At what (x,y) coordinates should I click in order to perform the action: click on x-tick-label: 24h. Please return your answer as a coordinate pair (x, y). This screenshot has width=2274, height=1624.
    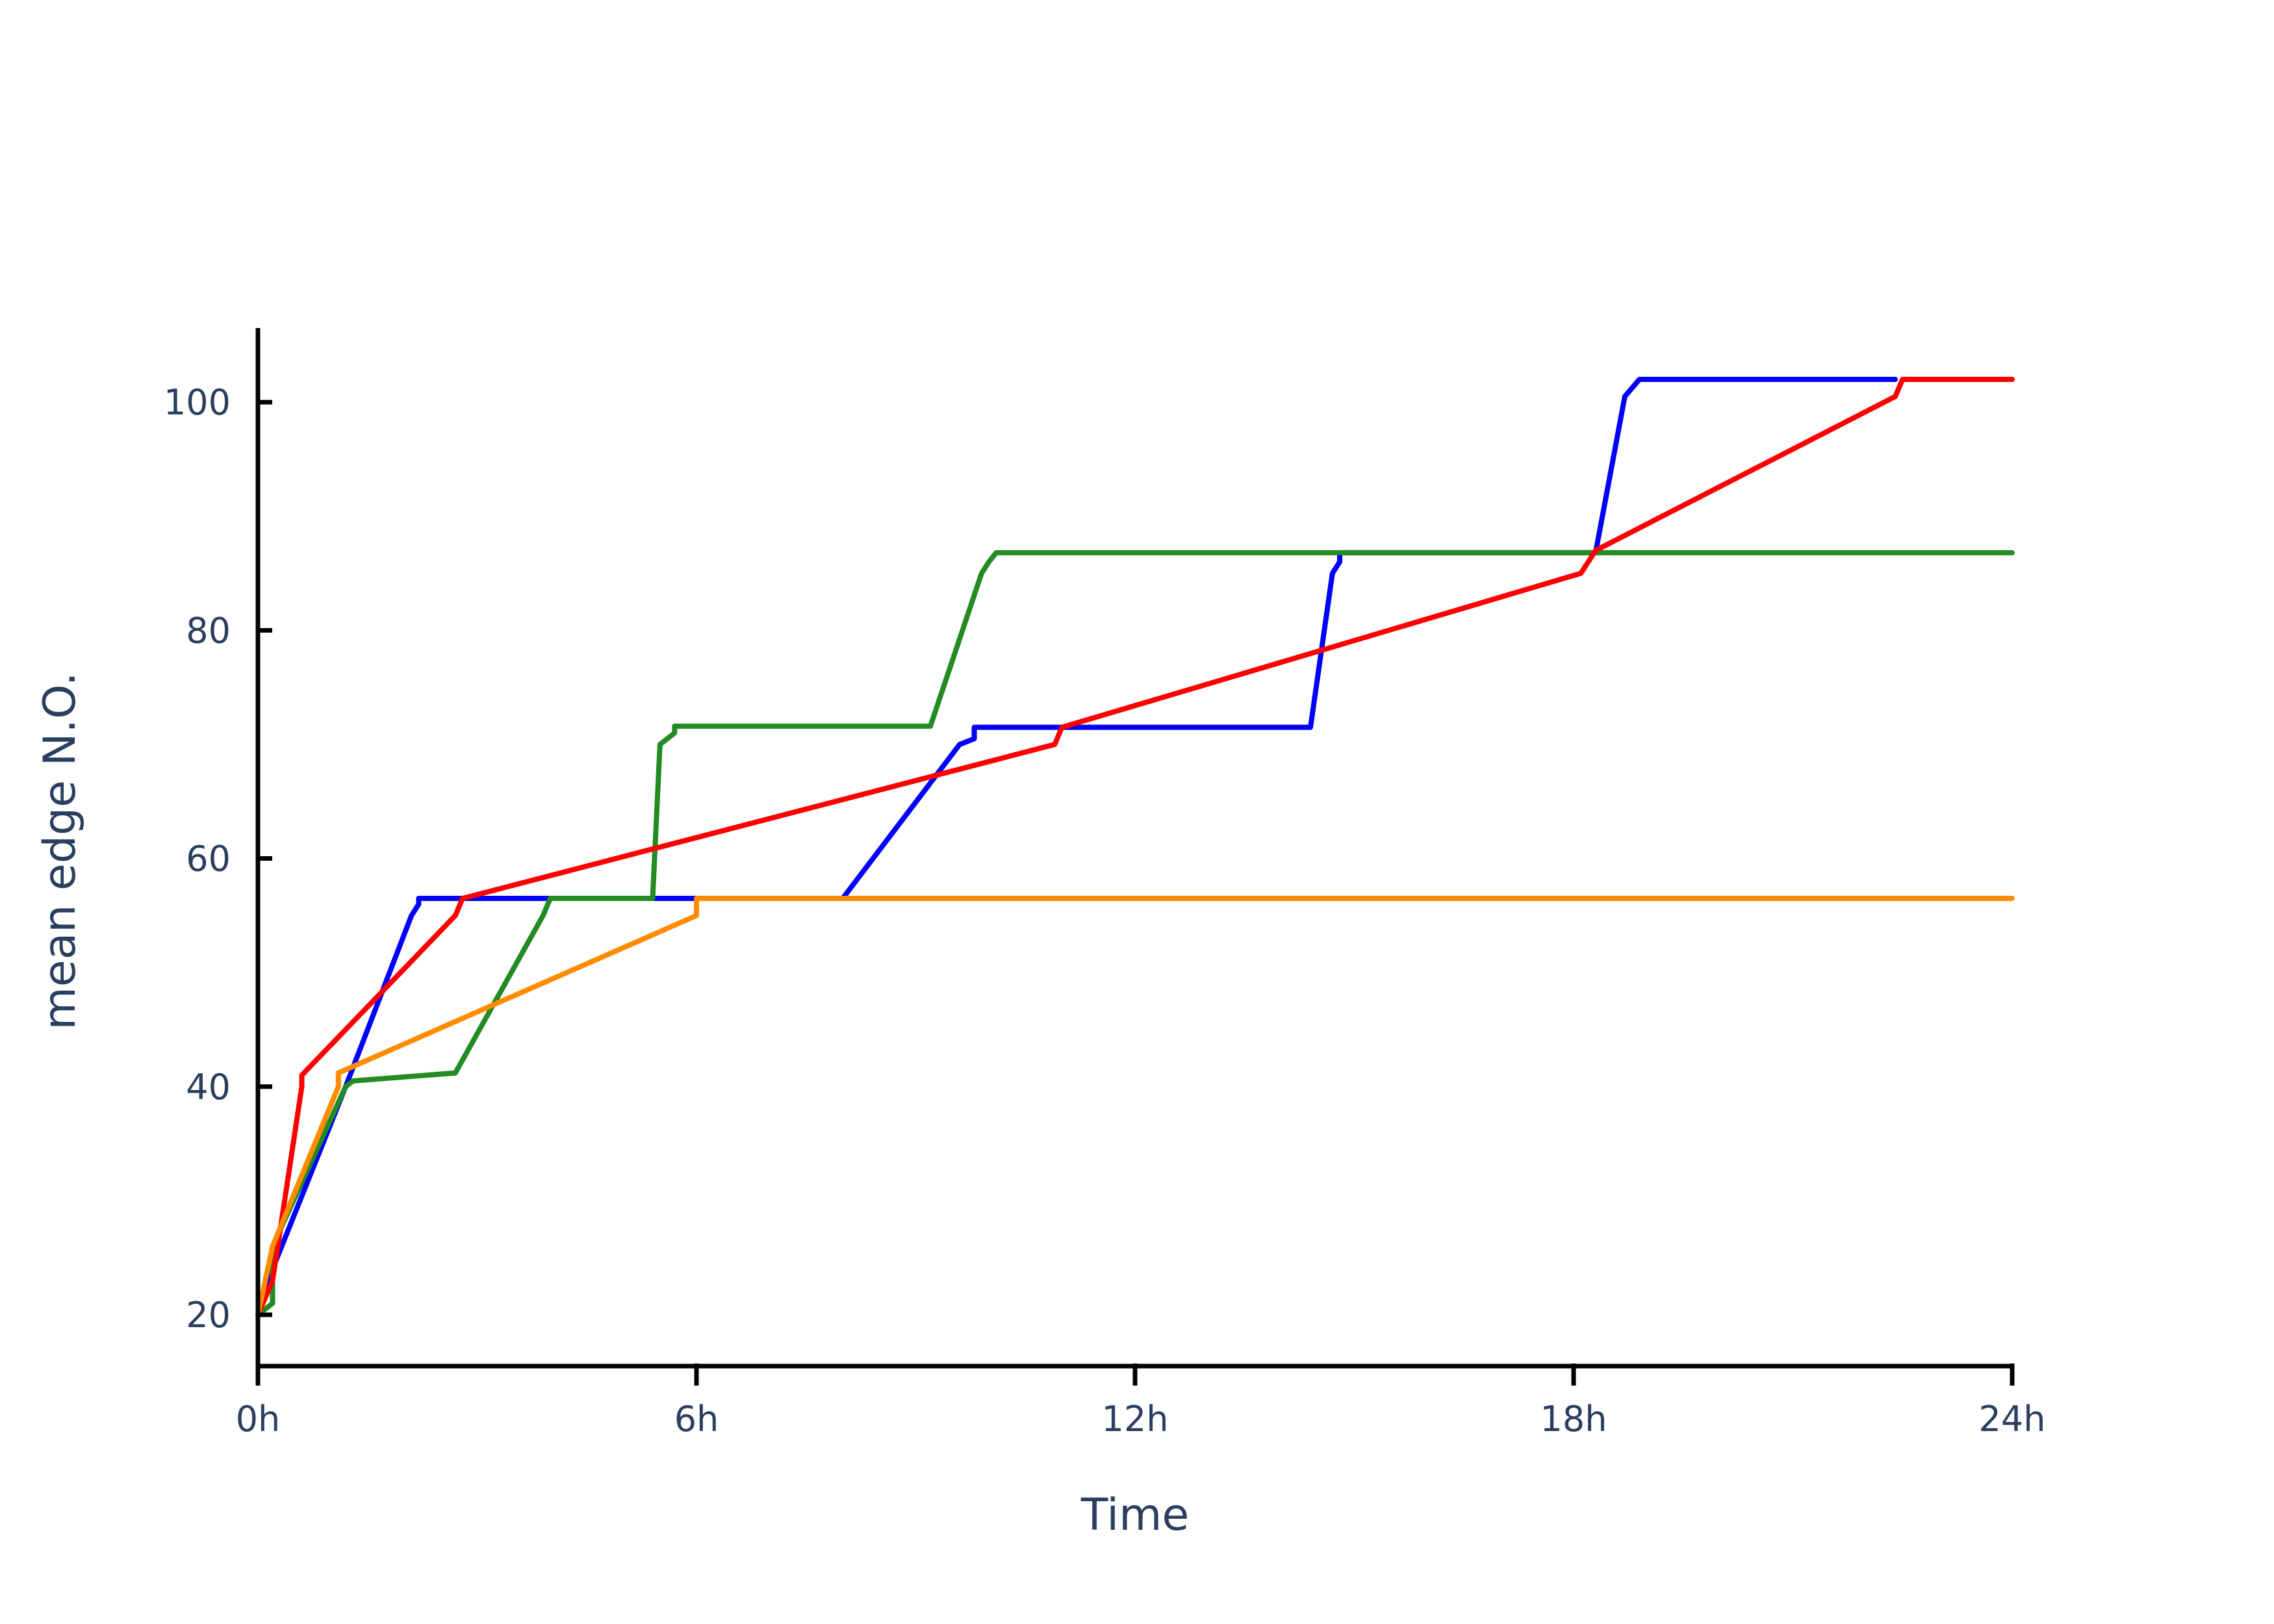
    Looking at the image, I should click on (2012, 1419).